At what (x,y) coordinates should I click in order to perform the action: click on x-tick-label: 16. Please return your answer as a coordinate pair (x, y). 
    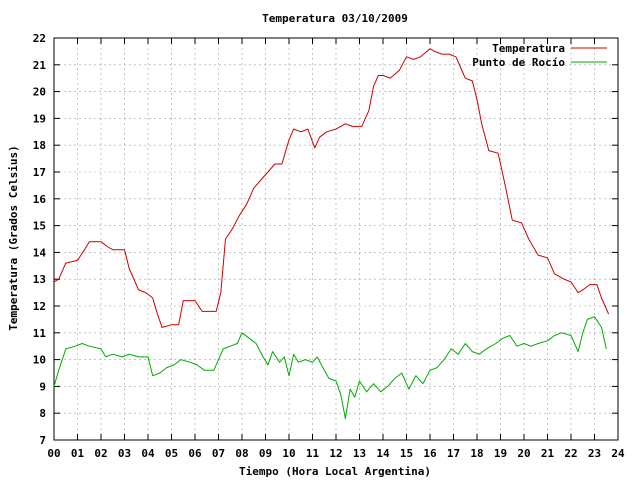
    Looking at the image, I should click on (430, 453).